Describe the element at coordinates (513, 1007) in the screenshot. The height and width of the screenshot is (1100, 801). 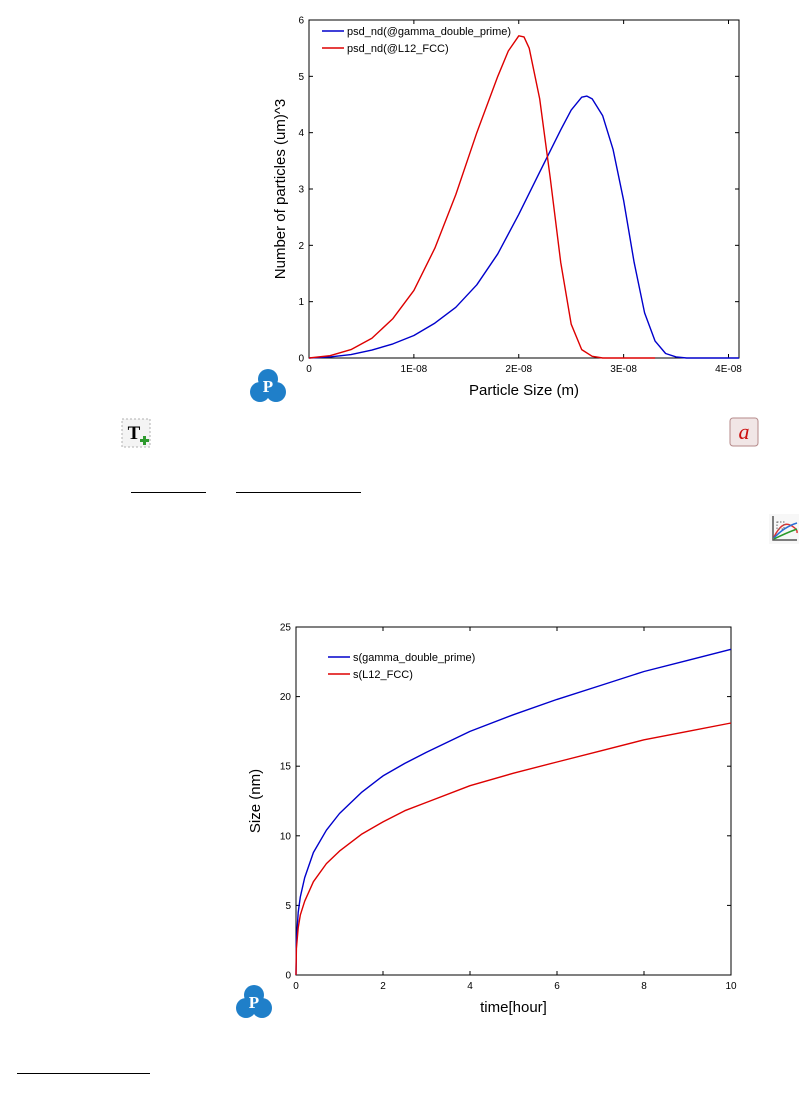
I see `x-axis-label: time[hour]` at that location.